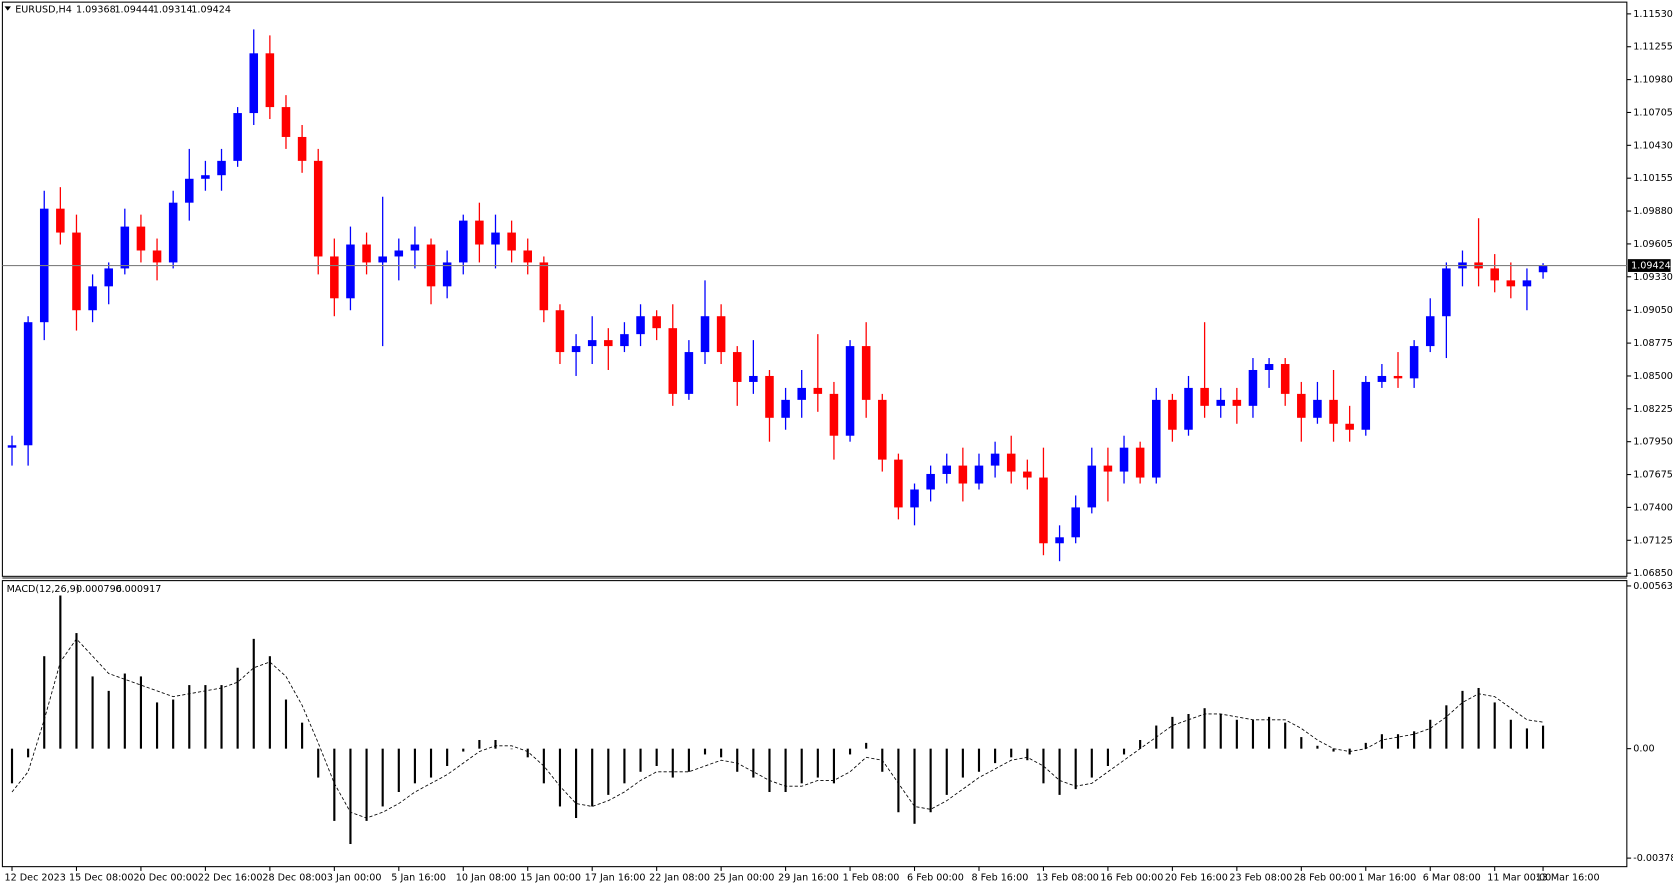  I want to click on y-tick-label: 1.10705, so click(1653, 112).